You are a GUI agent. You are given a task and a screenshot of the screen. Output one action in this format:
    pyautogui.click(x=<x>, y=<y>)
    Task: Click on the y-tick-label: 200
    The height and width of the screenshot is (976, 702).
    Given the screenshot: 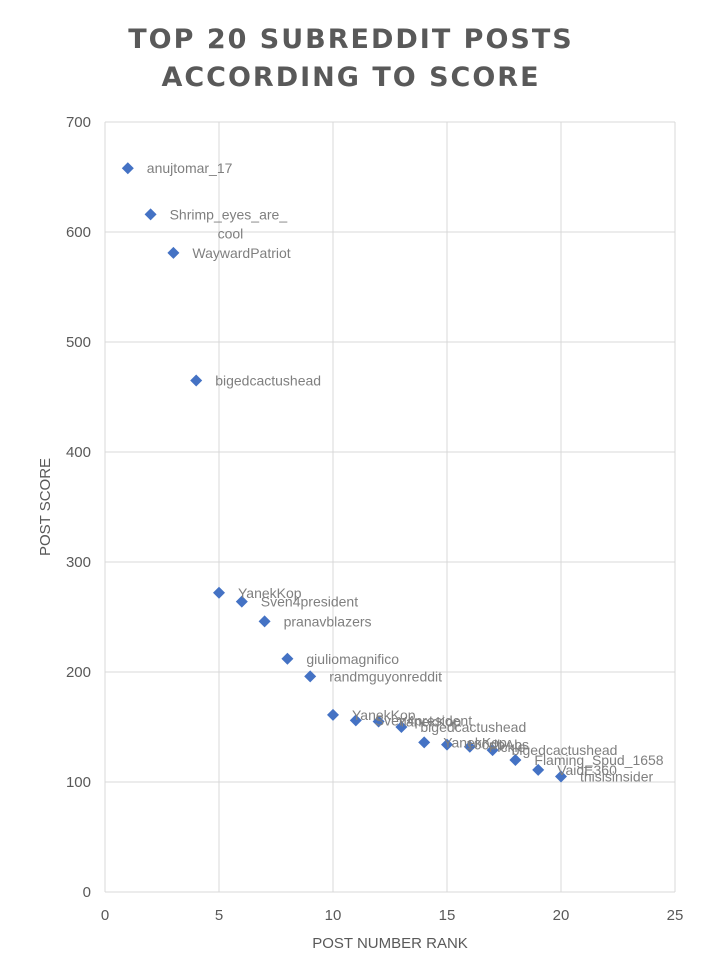 What is the action you would take?
    pyautogui.click(x=78, y=672)
    